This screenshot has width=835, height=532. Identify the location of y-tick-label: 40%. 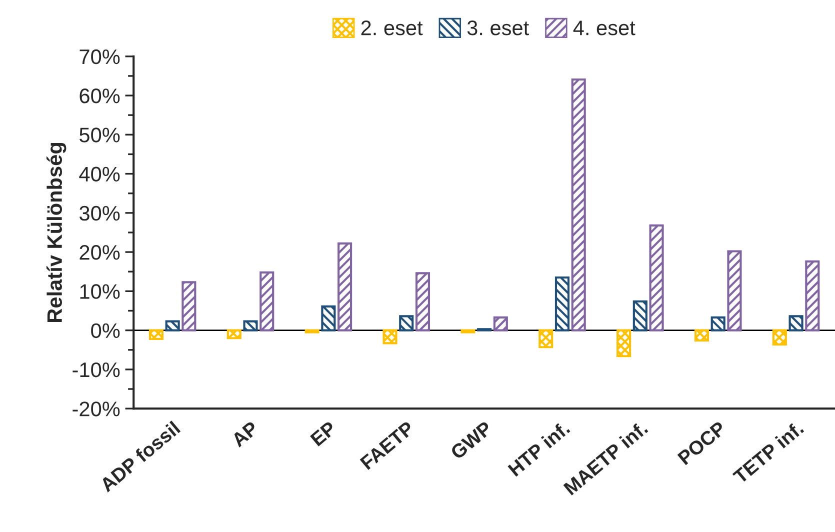
(99, 174).